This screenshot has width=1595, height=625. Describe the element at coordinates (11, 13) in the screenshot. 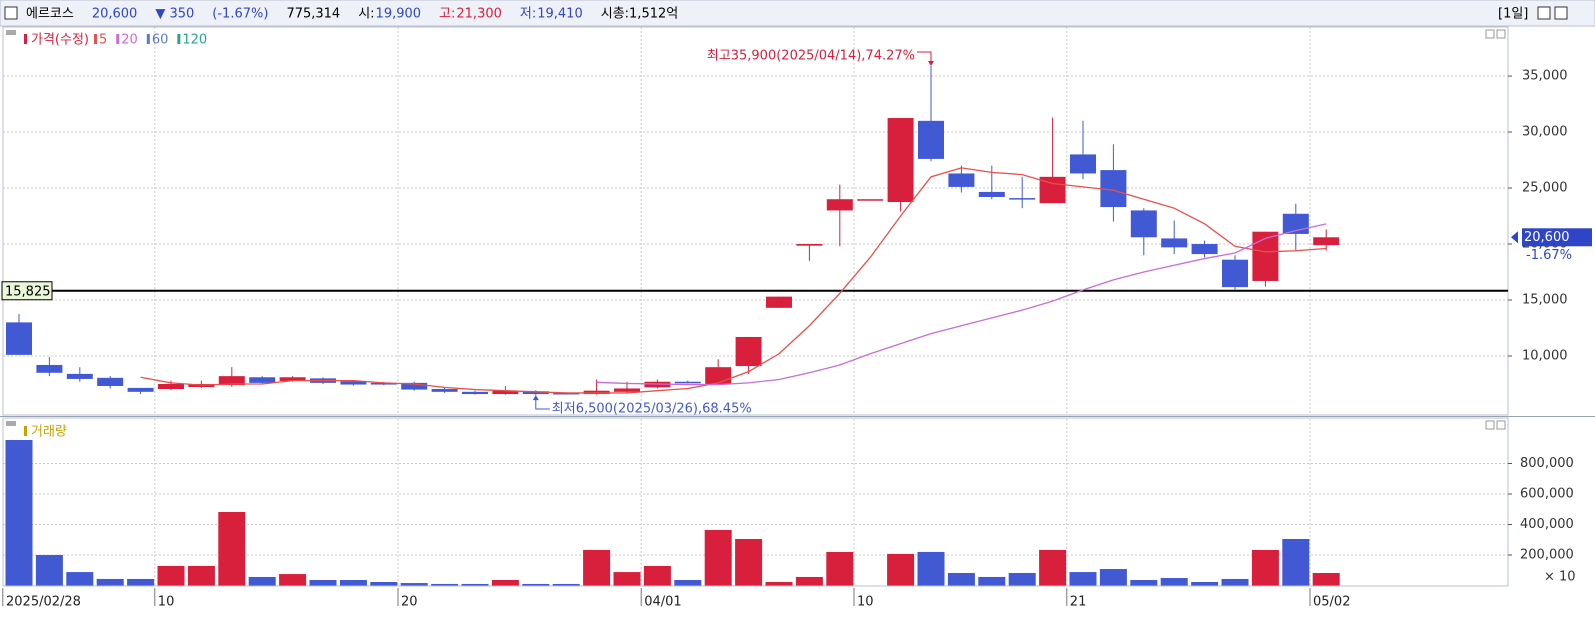

I see `checkbox` at that location.